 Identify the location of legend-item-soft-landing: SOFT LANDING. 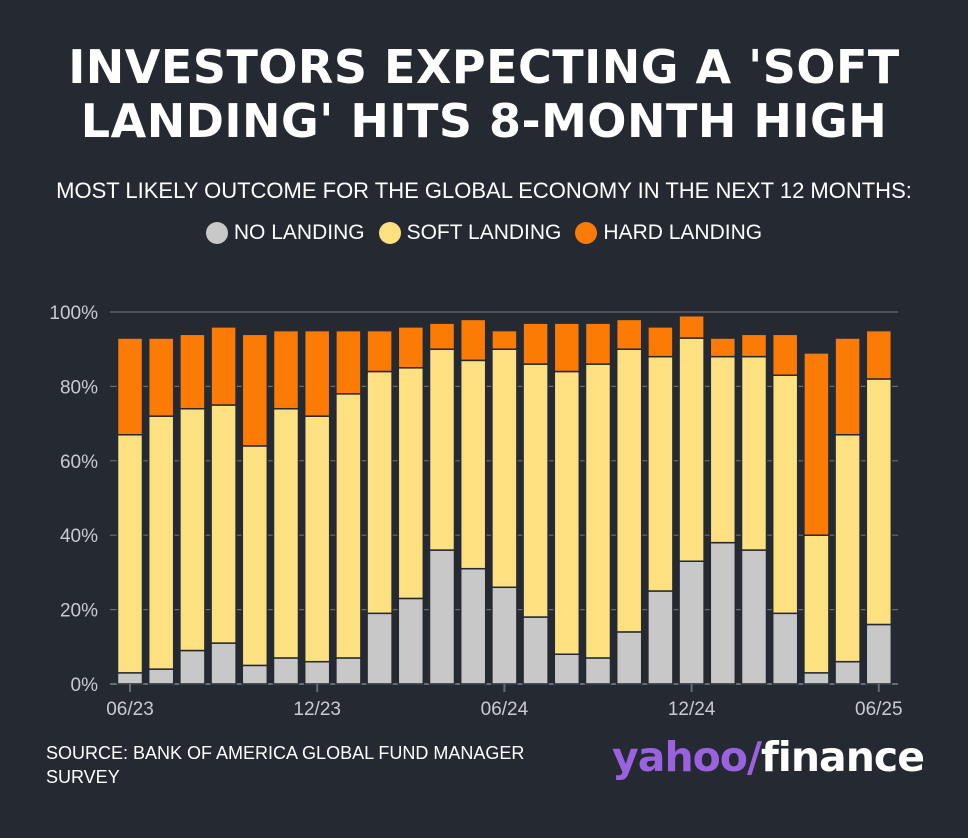
(470, 233).